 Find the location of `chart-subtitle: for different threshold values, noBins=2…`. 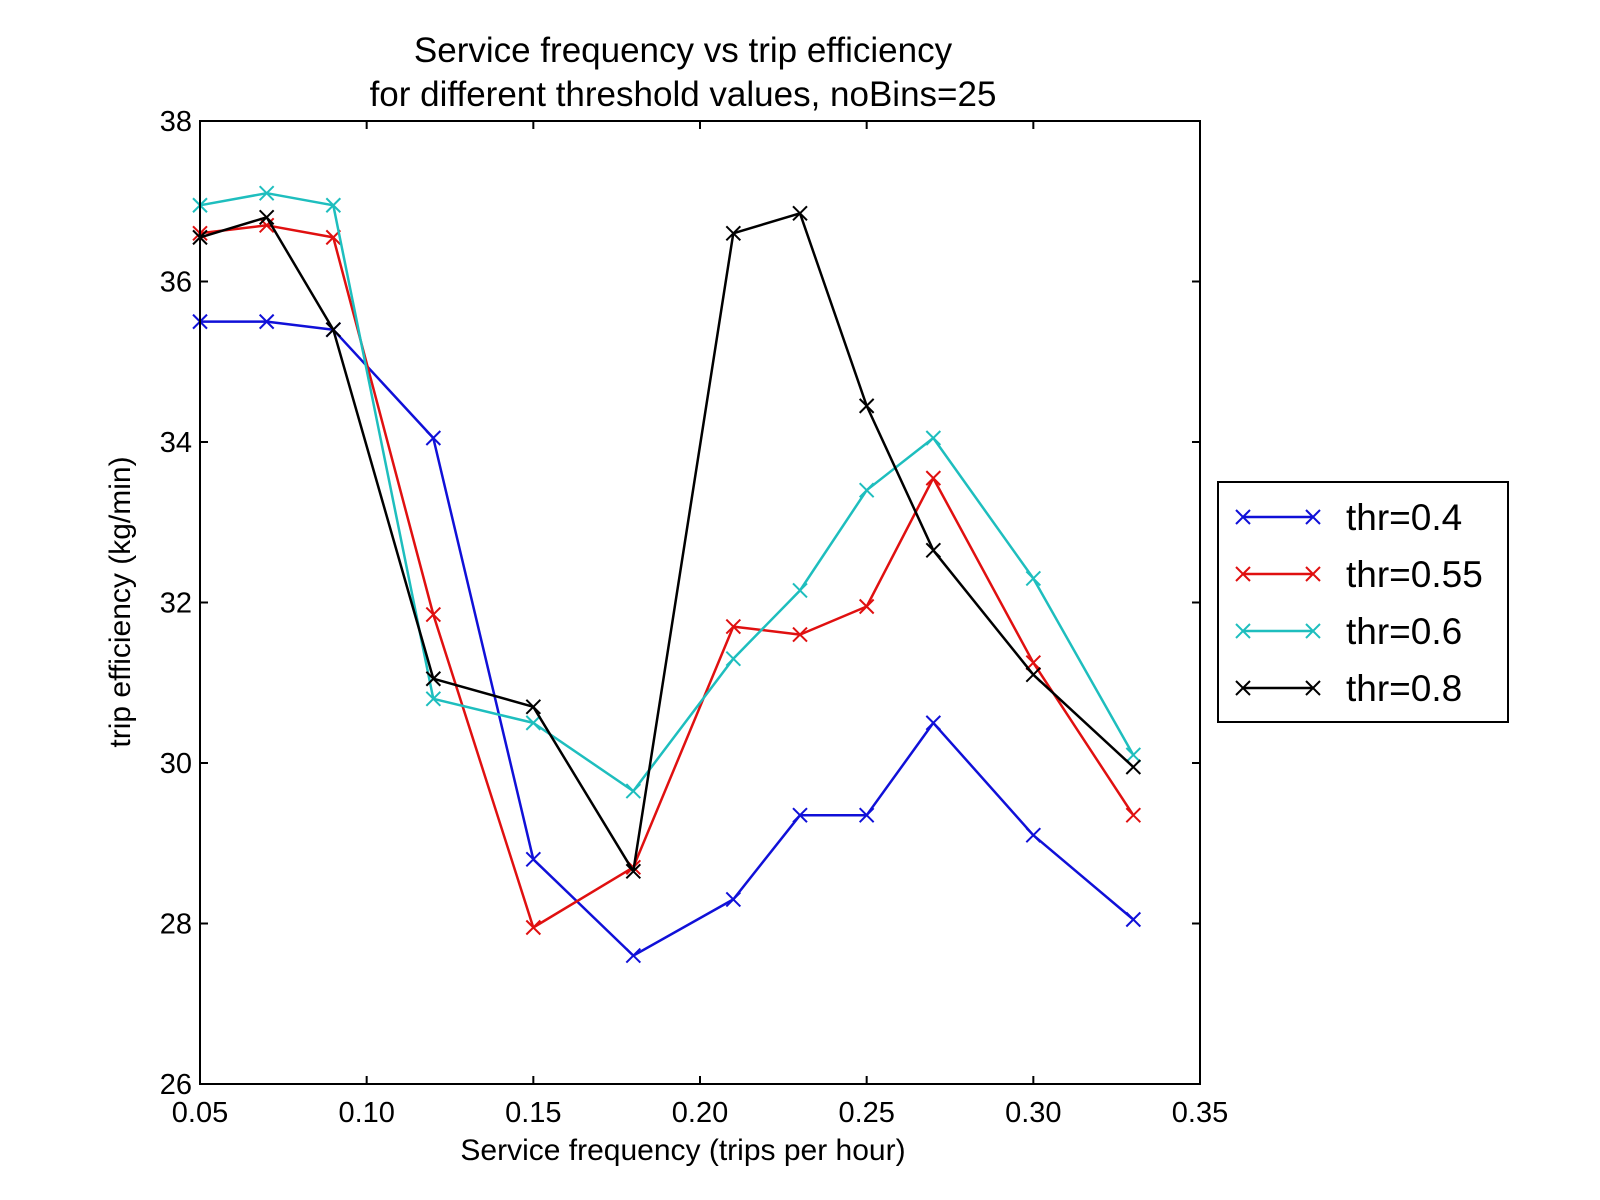

chart-subtitle: for different threshold values, noBins=2… is located at coordinates (683, 94).